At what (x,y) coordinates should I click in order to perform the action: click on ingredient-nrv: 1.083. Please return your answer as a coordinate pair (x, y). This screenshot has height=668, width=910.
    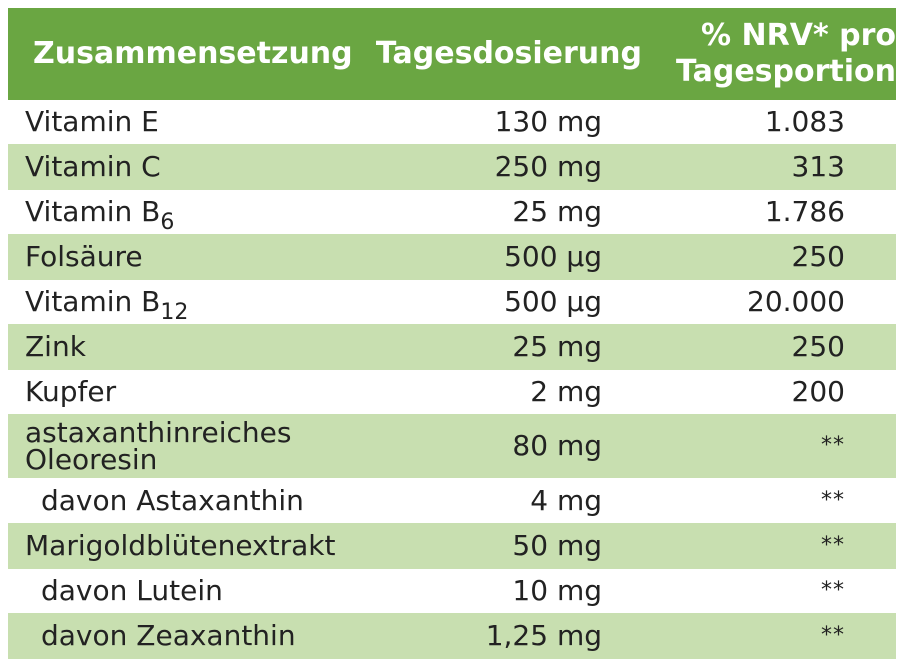
    Looking at the image, I should click on (804, 121).